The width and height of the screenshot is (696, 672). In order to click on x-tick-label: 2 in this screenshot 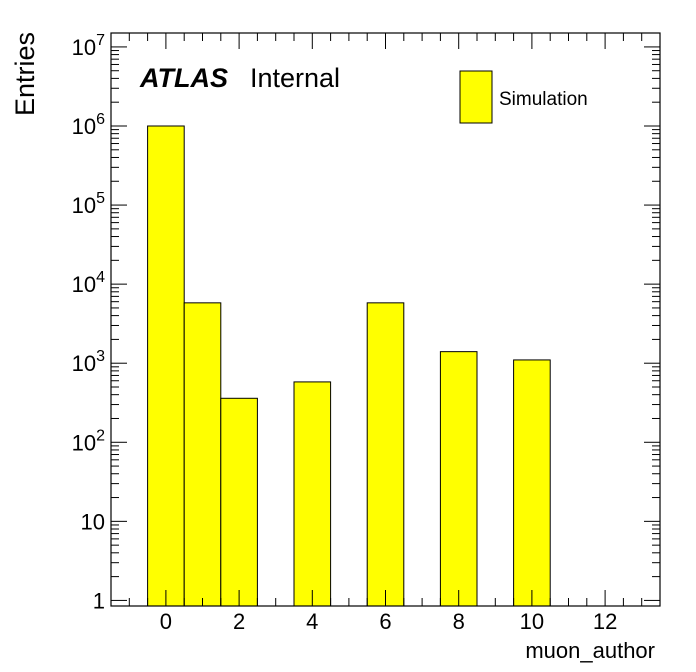, I will do `click(239, 621)`.